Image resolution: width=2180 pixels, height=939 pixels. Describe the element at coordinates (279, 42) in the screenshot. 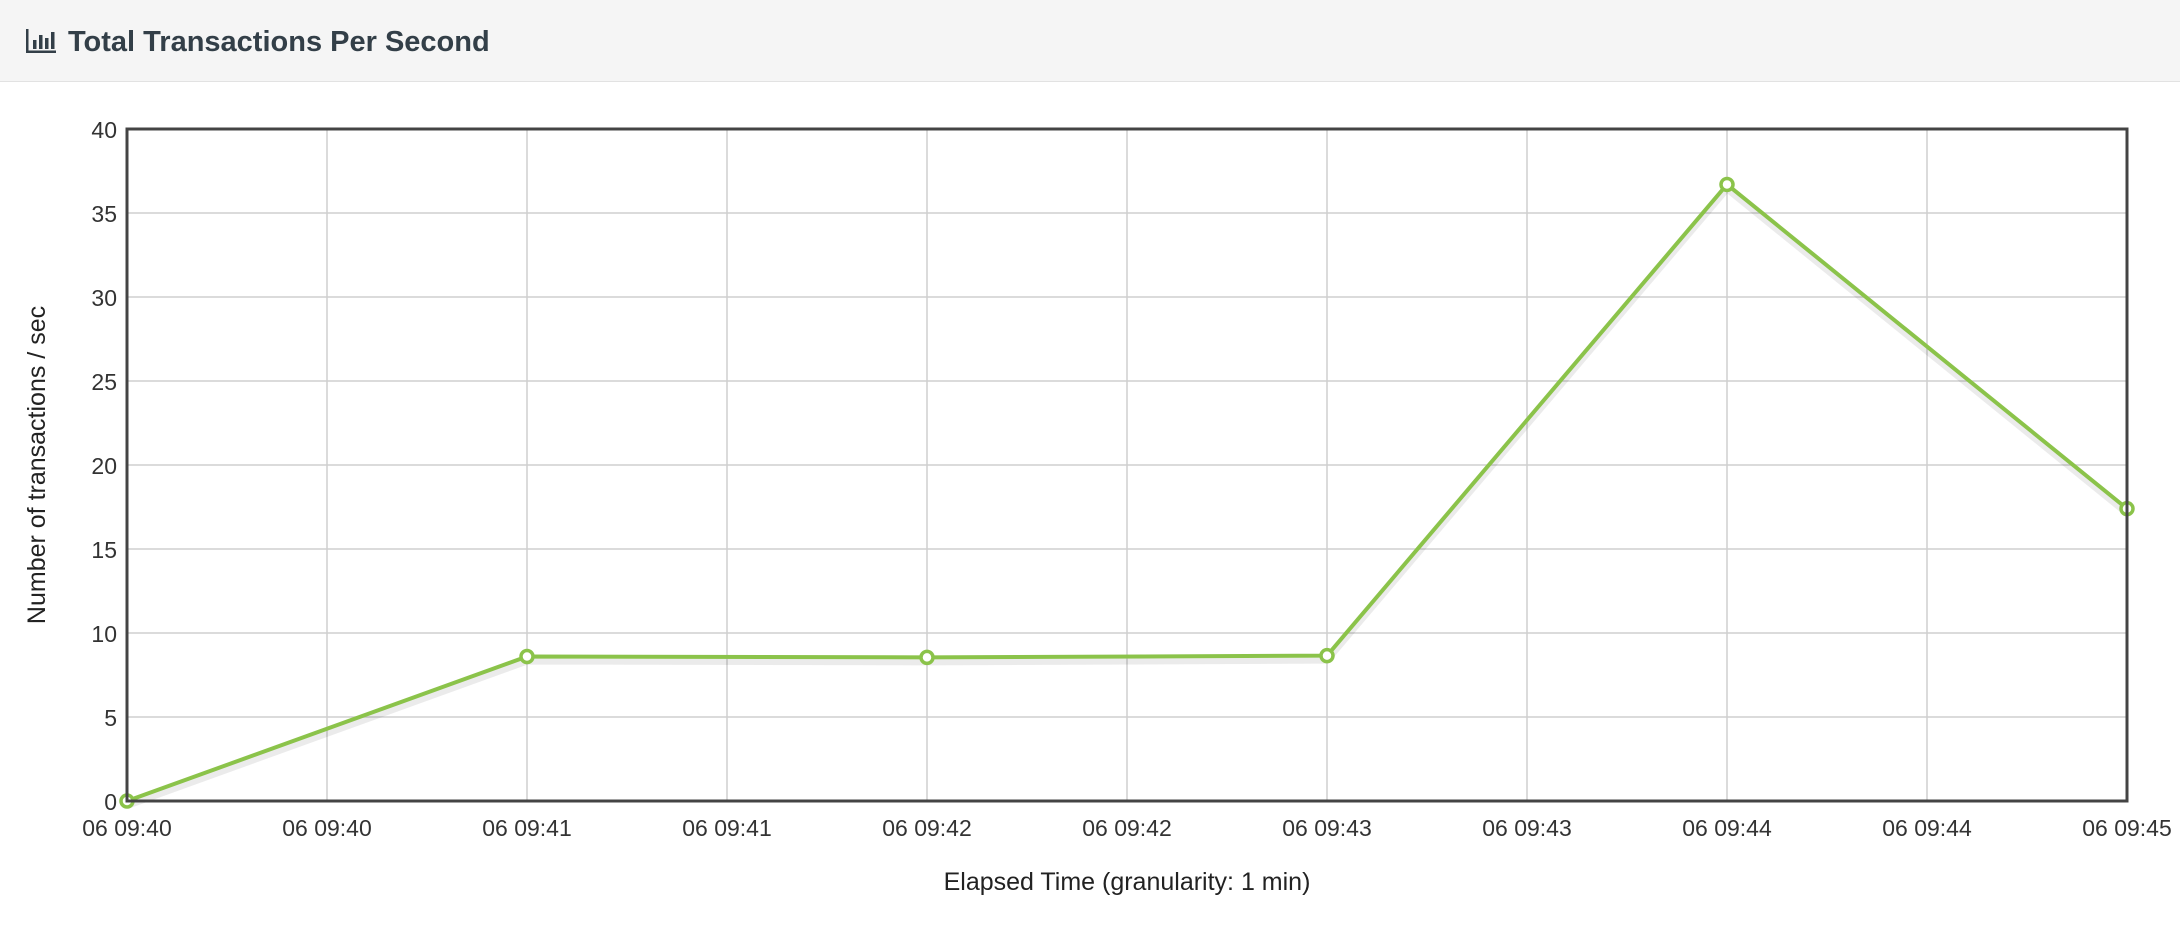

I see `panel-title: Total Transactions Per Second` at that location.